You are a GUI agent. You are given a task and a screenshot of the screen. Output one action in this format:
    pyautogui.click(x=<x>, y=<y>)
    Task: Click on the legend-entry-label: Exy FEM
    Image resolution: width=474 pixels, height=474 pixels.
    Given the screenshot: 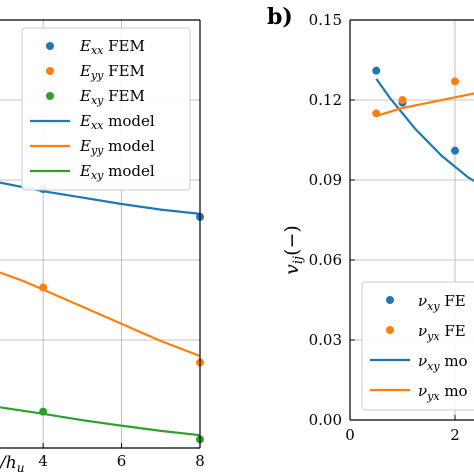 What is the action you would take?
    pyautogui.click(x=112, y=97)
    